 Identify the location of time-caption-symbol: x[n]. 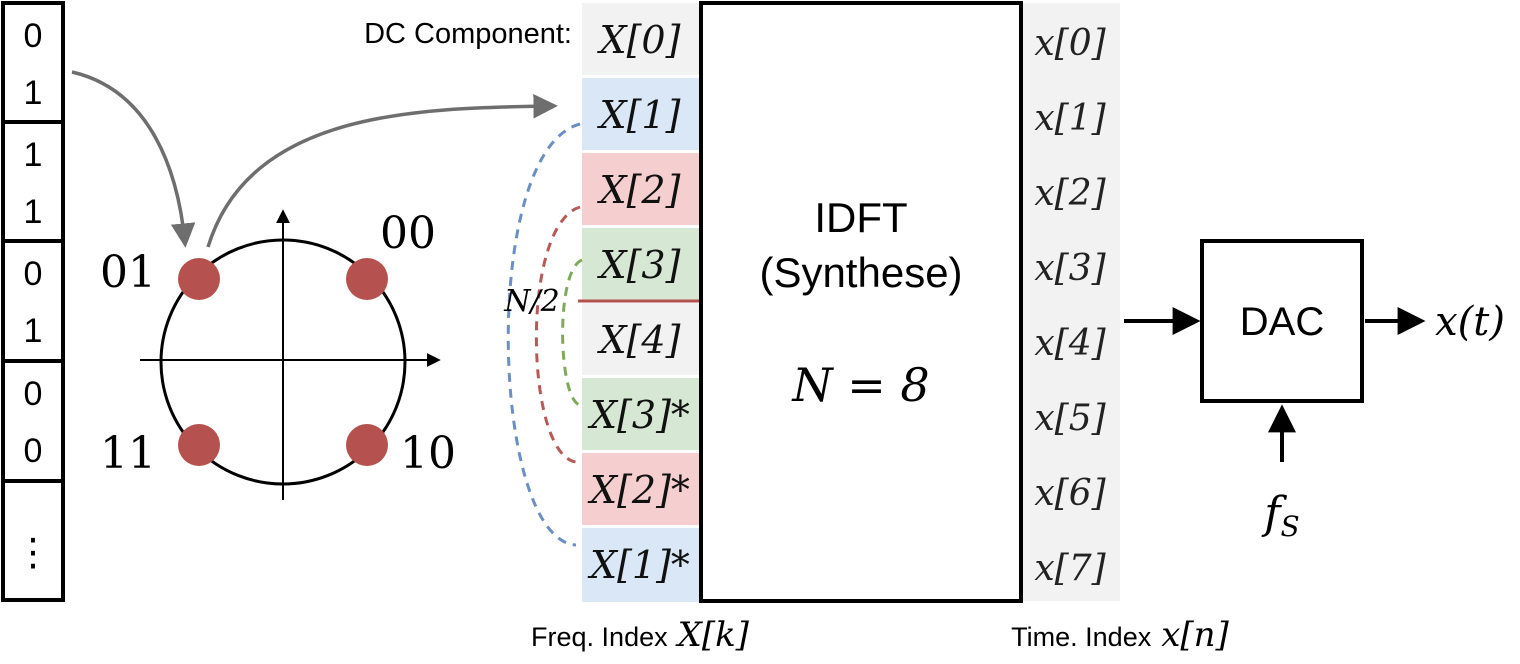
(1195, 635).